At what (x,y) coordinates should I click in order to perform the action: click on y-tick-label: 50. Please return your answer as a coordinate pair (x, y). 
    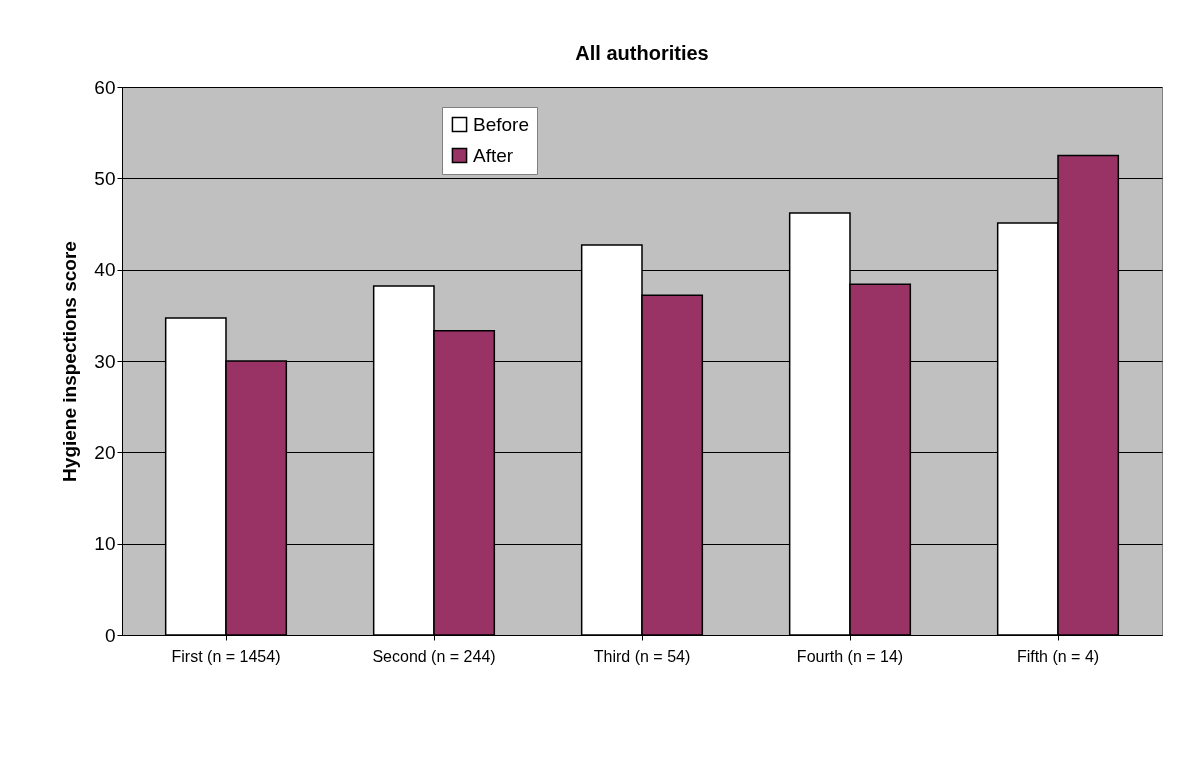
    Looking at the image, I should click on (105, 178).